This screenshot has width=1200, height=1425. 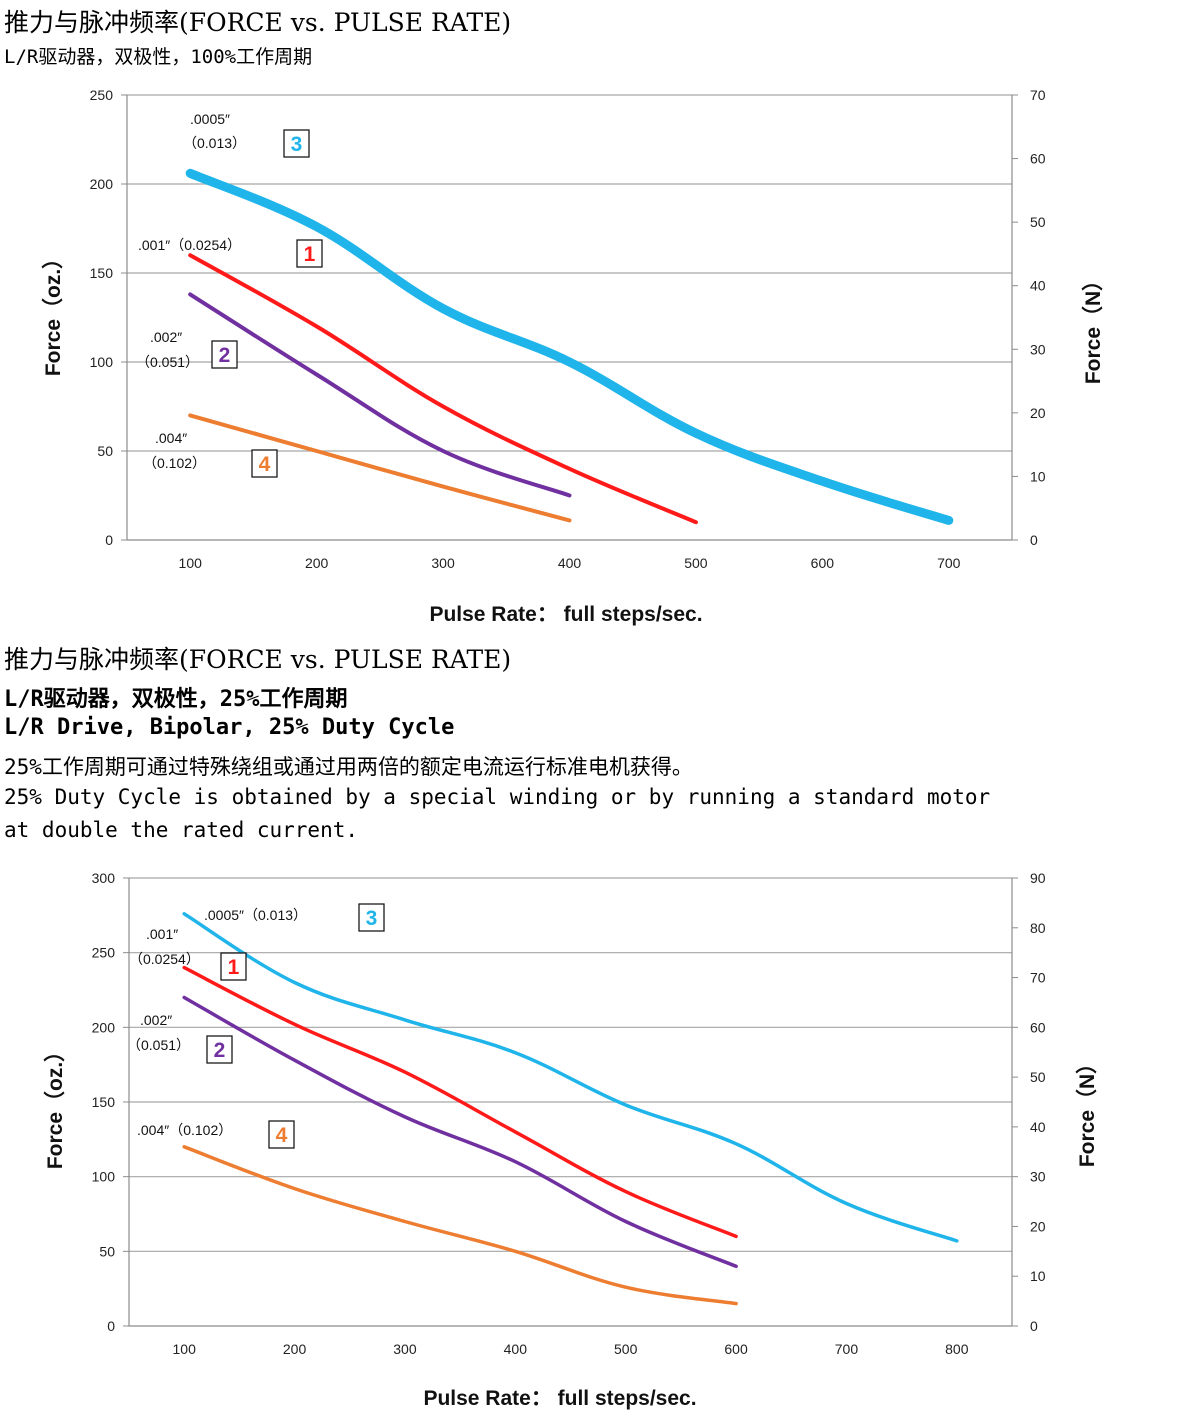 I want to click on chart2-x-tick-label: 600, so click(x=736, y=1349).